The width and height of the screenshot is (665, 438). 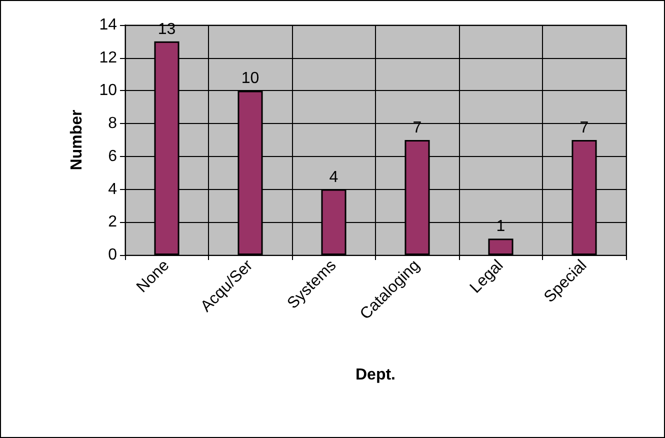 I want to click on y-tick-label: 14, so click(x=108, y=25).